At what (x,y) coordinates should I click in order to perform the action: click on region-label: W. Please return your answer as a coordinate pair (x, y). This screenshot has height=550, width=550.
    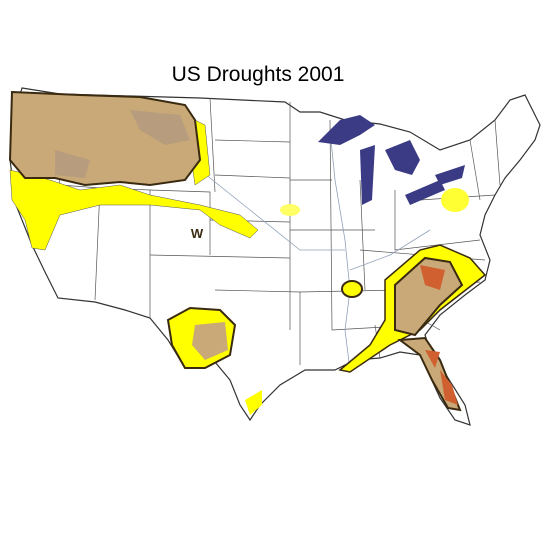
    Looking at the image, I should click on (197, 233).